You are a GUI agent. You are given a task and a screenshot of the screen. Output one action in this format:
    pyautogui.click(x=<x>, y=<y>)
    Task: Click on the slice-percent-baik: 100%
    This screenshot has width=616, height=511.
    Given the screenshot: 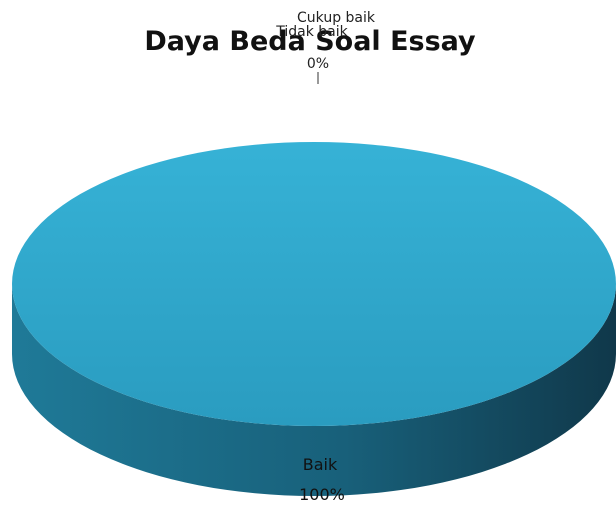 What is the action you would take?
    pyautogui.click(x=322, y=494)
    